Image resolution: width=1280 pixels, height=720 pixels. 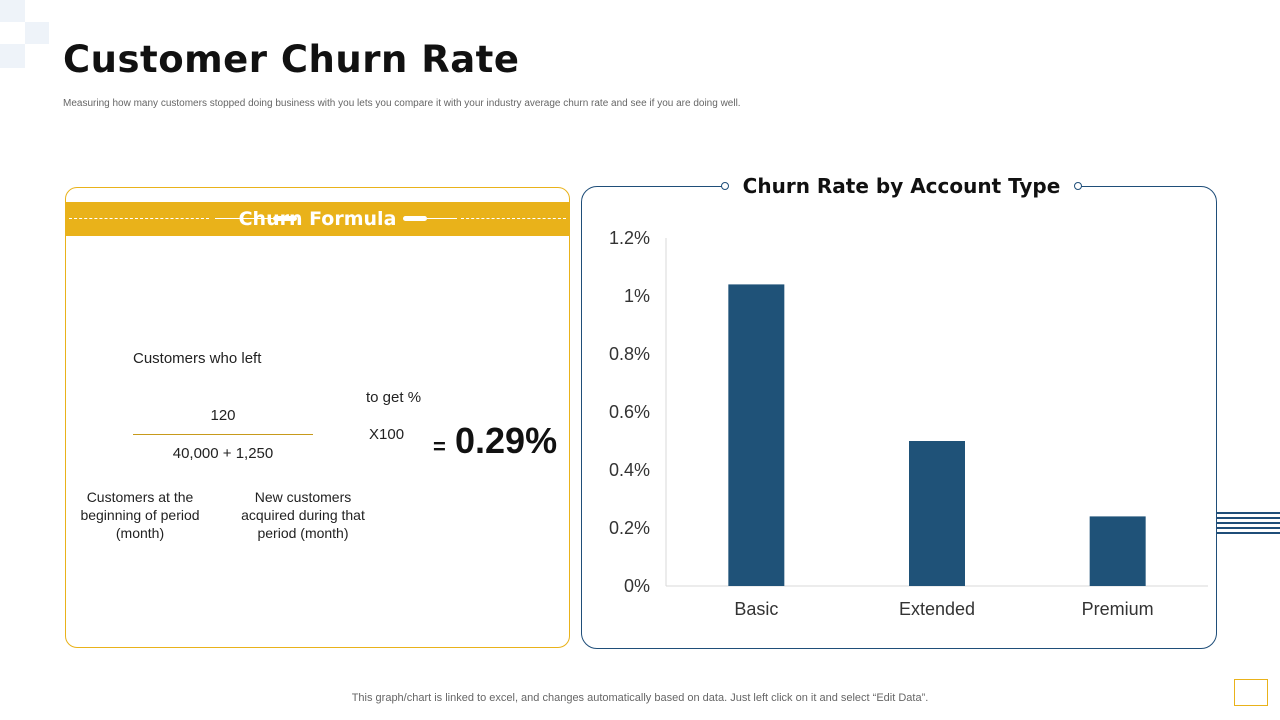 What do you see at coordinates (139, 218) in the screenshot?
I see `band-dash-left` at bounding box center [139, 218].